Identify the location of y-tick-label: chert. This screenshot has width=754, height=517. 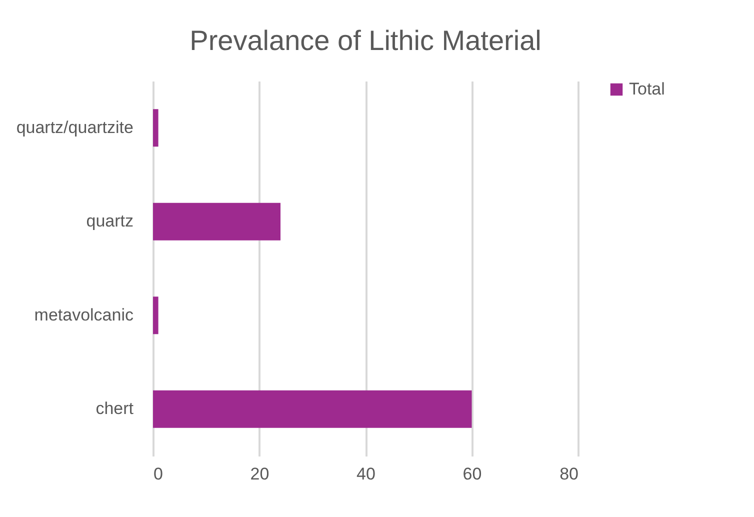
(115, 408).